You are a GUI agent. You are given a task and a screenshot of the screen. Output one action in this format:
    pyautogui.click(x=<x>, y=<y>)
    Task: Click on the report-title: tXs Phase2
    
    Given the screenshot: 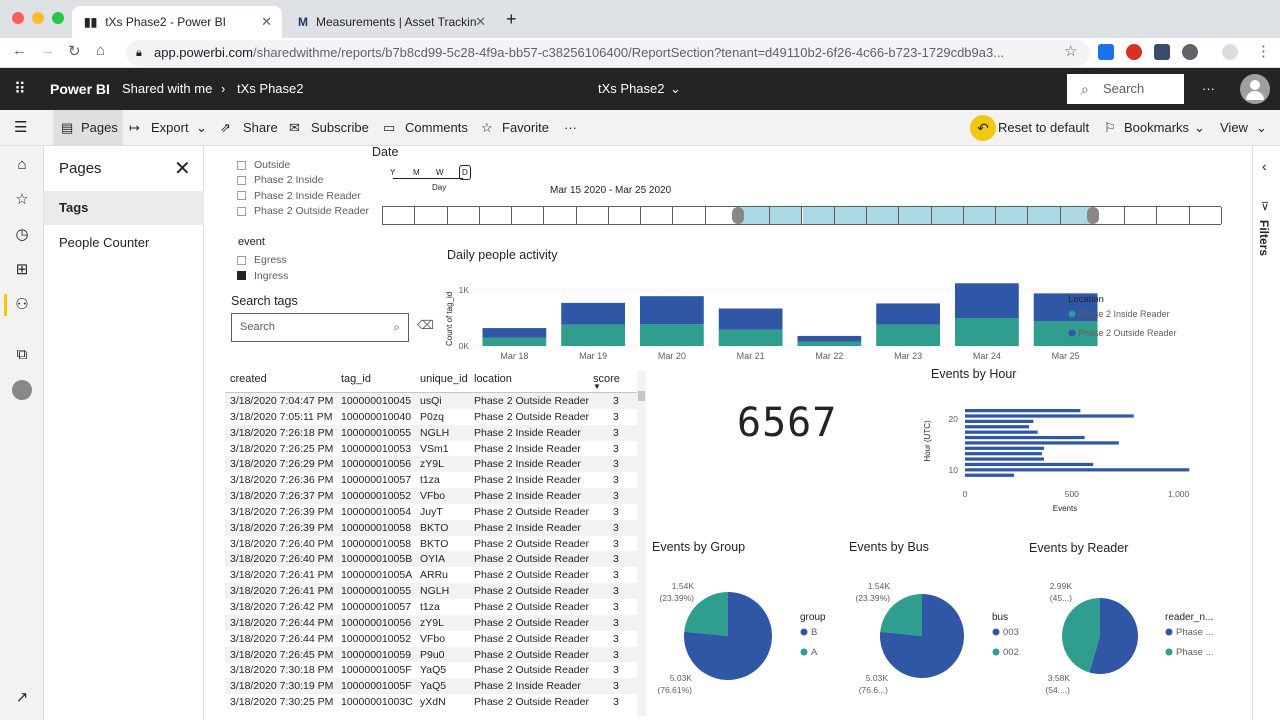 What is the action you would take?
    pyautogui.click(x=631, y=88)
    